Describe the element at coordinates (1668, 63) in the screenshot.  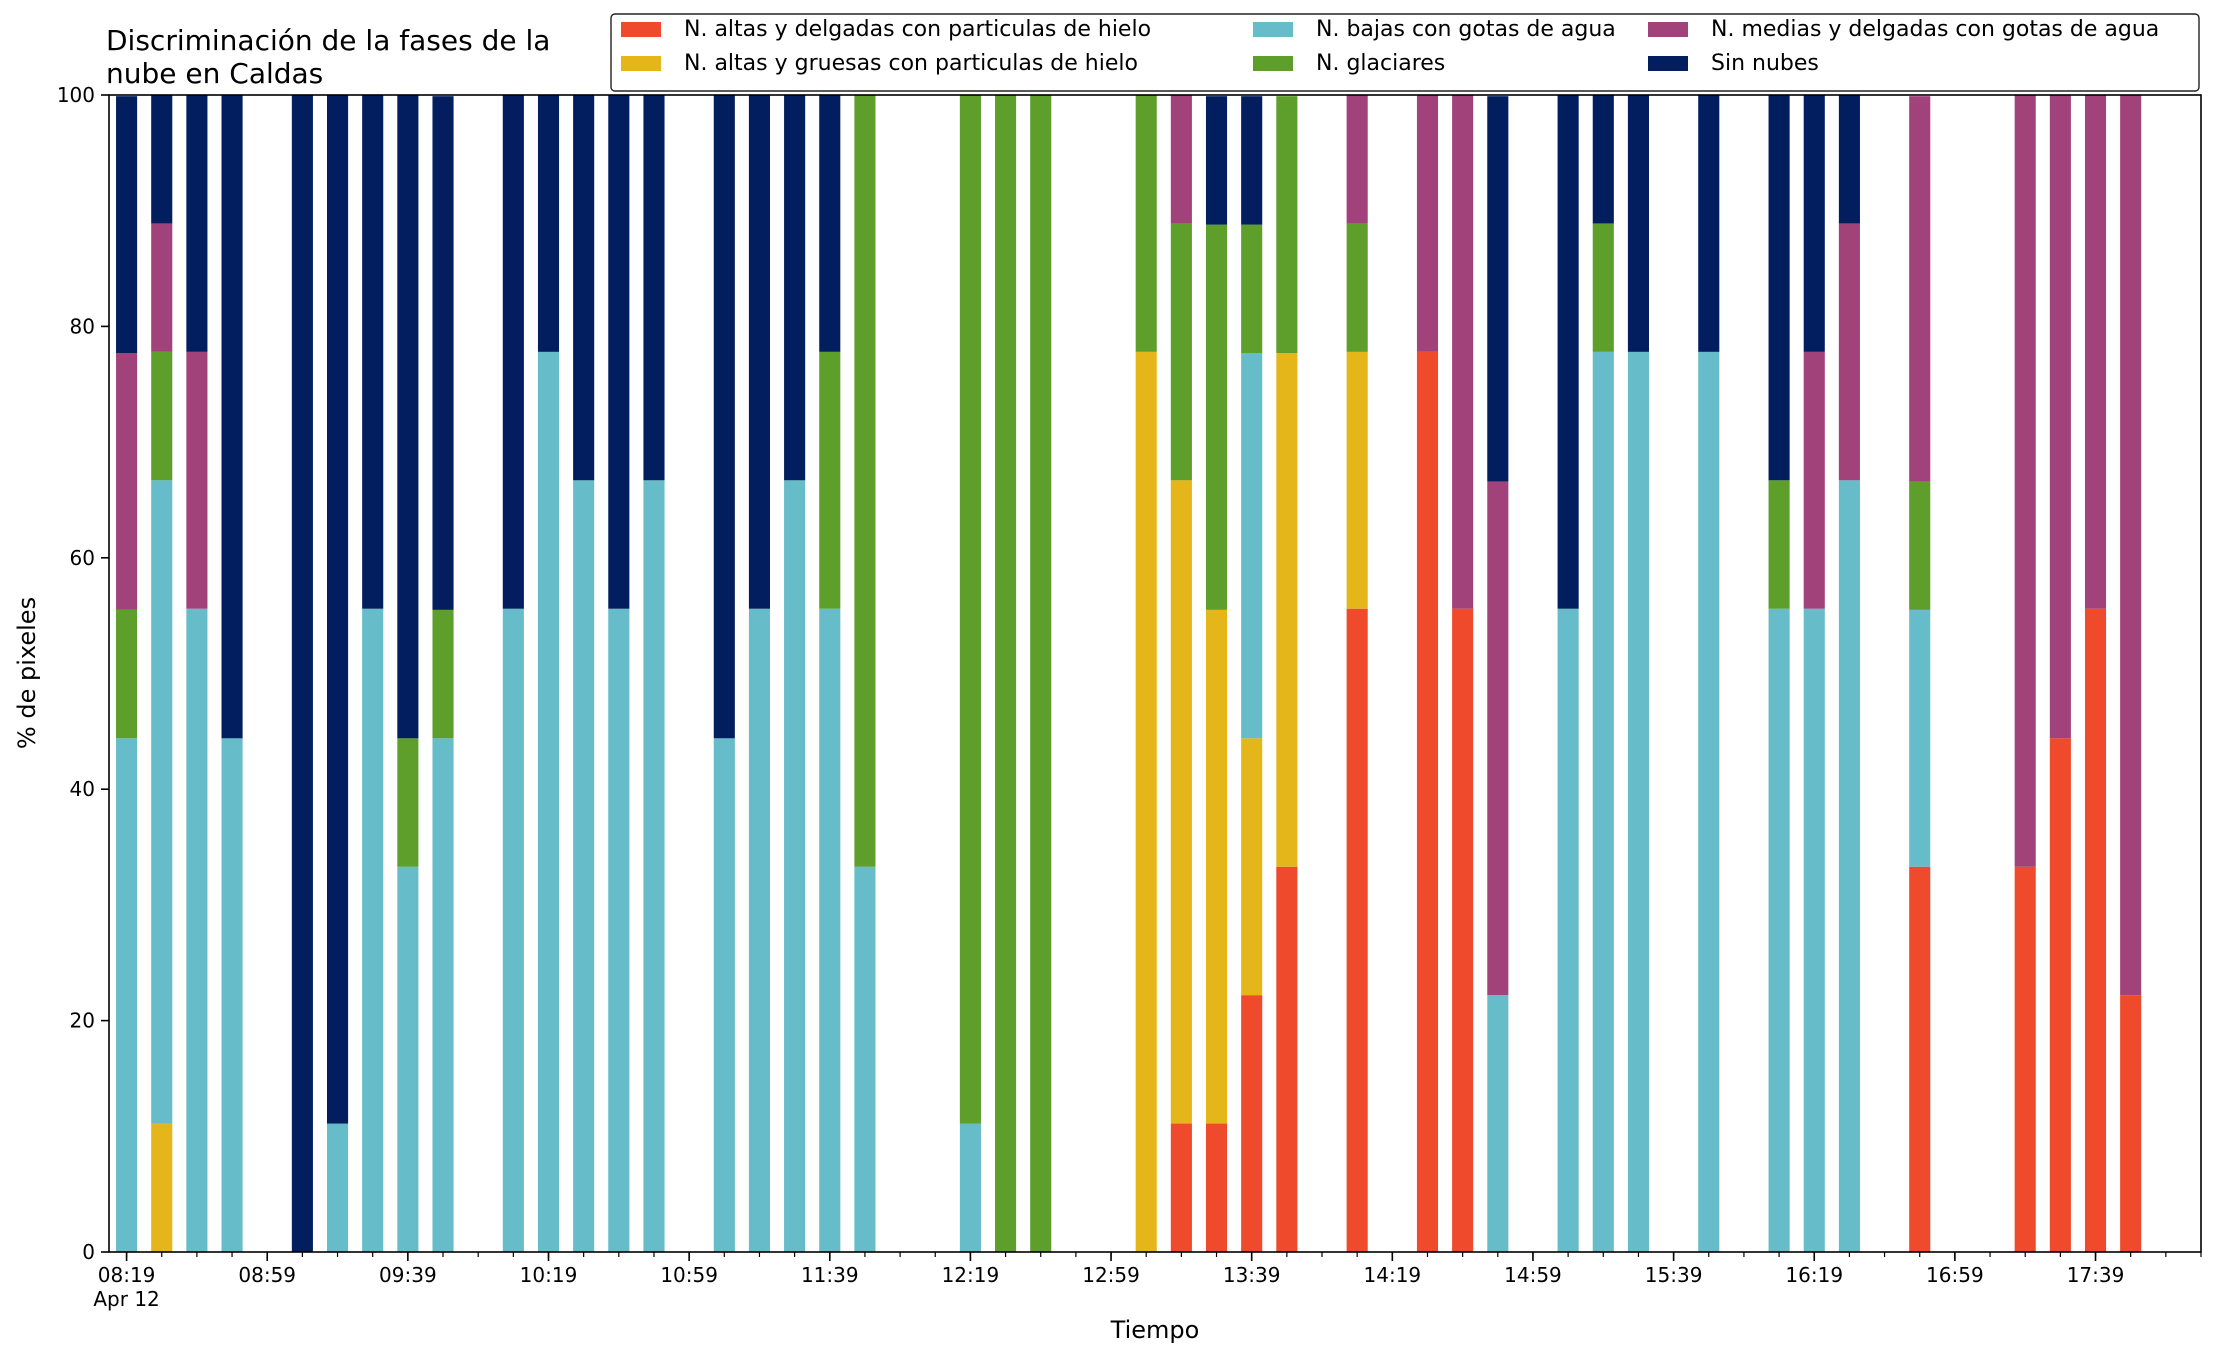
I see `legend-swatch-sin-nubes` at that location.